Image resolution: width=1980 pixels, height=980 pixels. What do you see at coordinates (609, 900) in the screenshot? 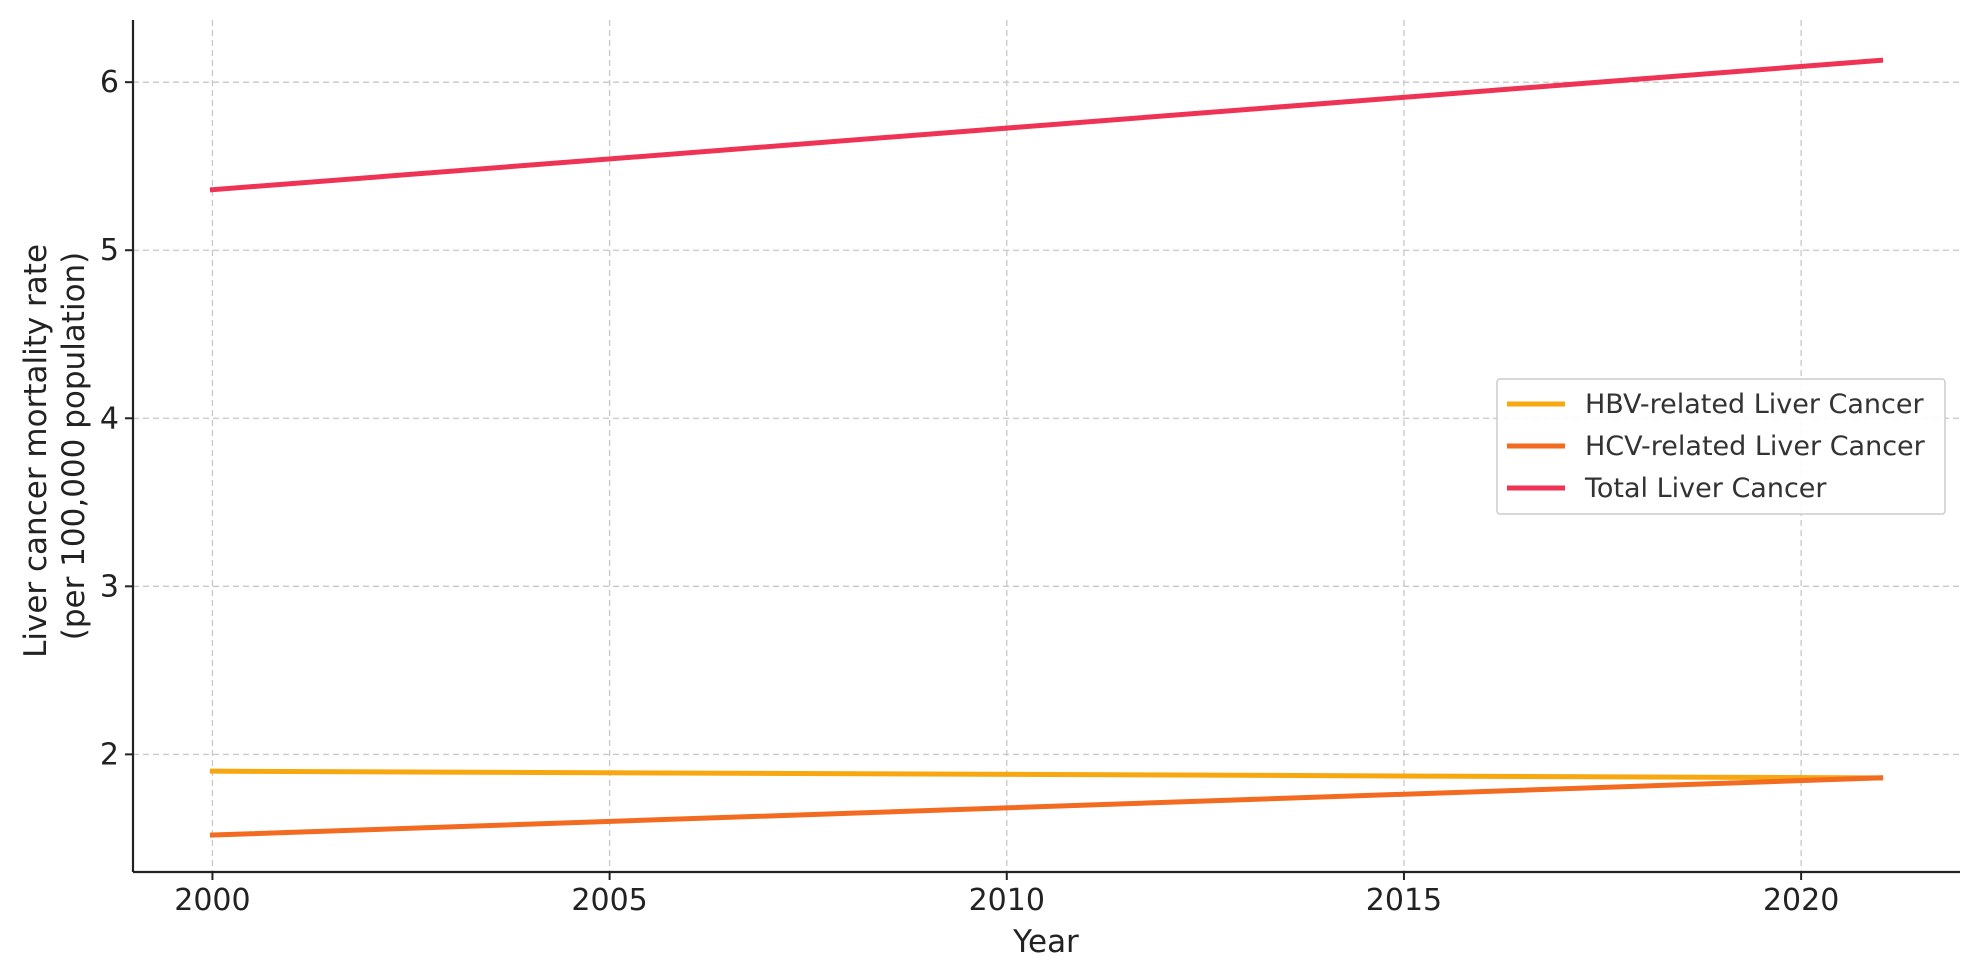
I see `x-tick-label: 2005` at bounding box center [609, 900].